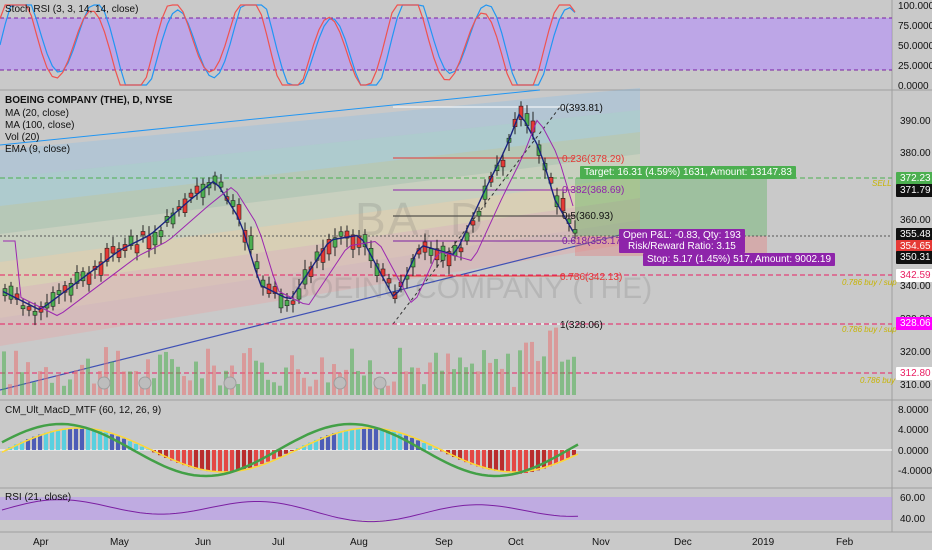 The image size is (932, 550). Describe the element at coordinates (915, 385) in the screenshot. I see `price-tick: 310.00` at that location.